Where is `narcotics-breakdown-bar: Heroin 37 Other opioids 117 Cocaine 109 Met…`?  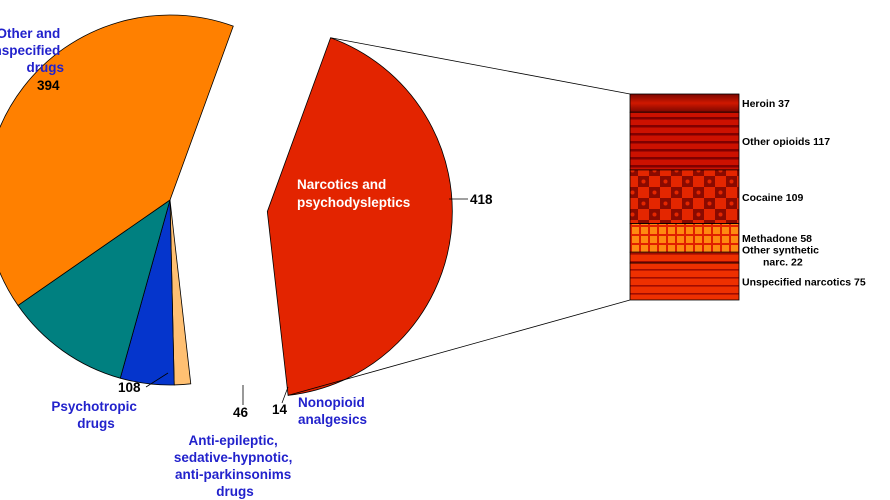 narcotics-breakdown-bar: Heroin 37 Other opioids 117 Cocaine 109 Met… is located at coordinates (747, 197).